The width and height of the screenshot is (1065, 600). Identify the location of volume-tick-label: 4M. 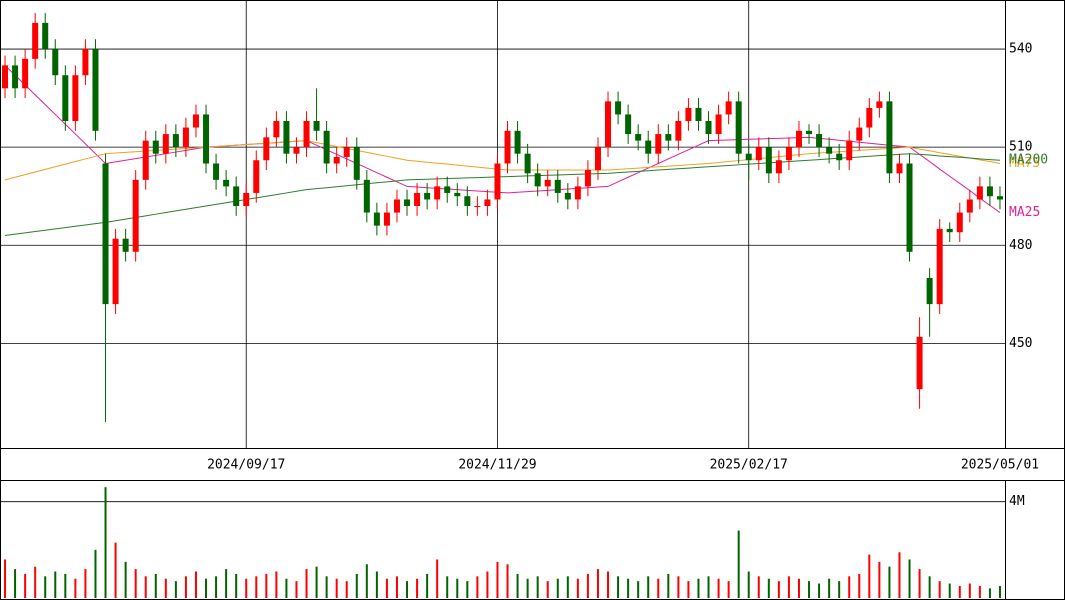
(1017, 501).